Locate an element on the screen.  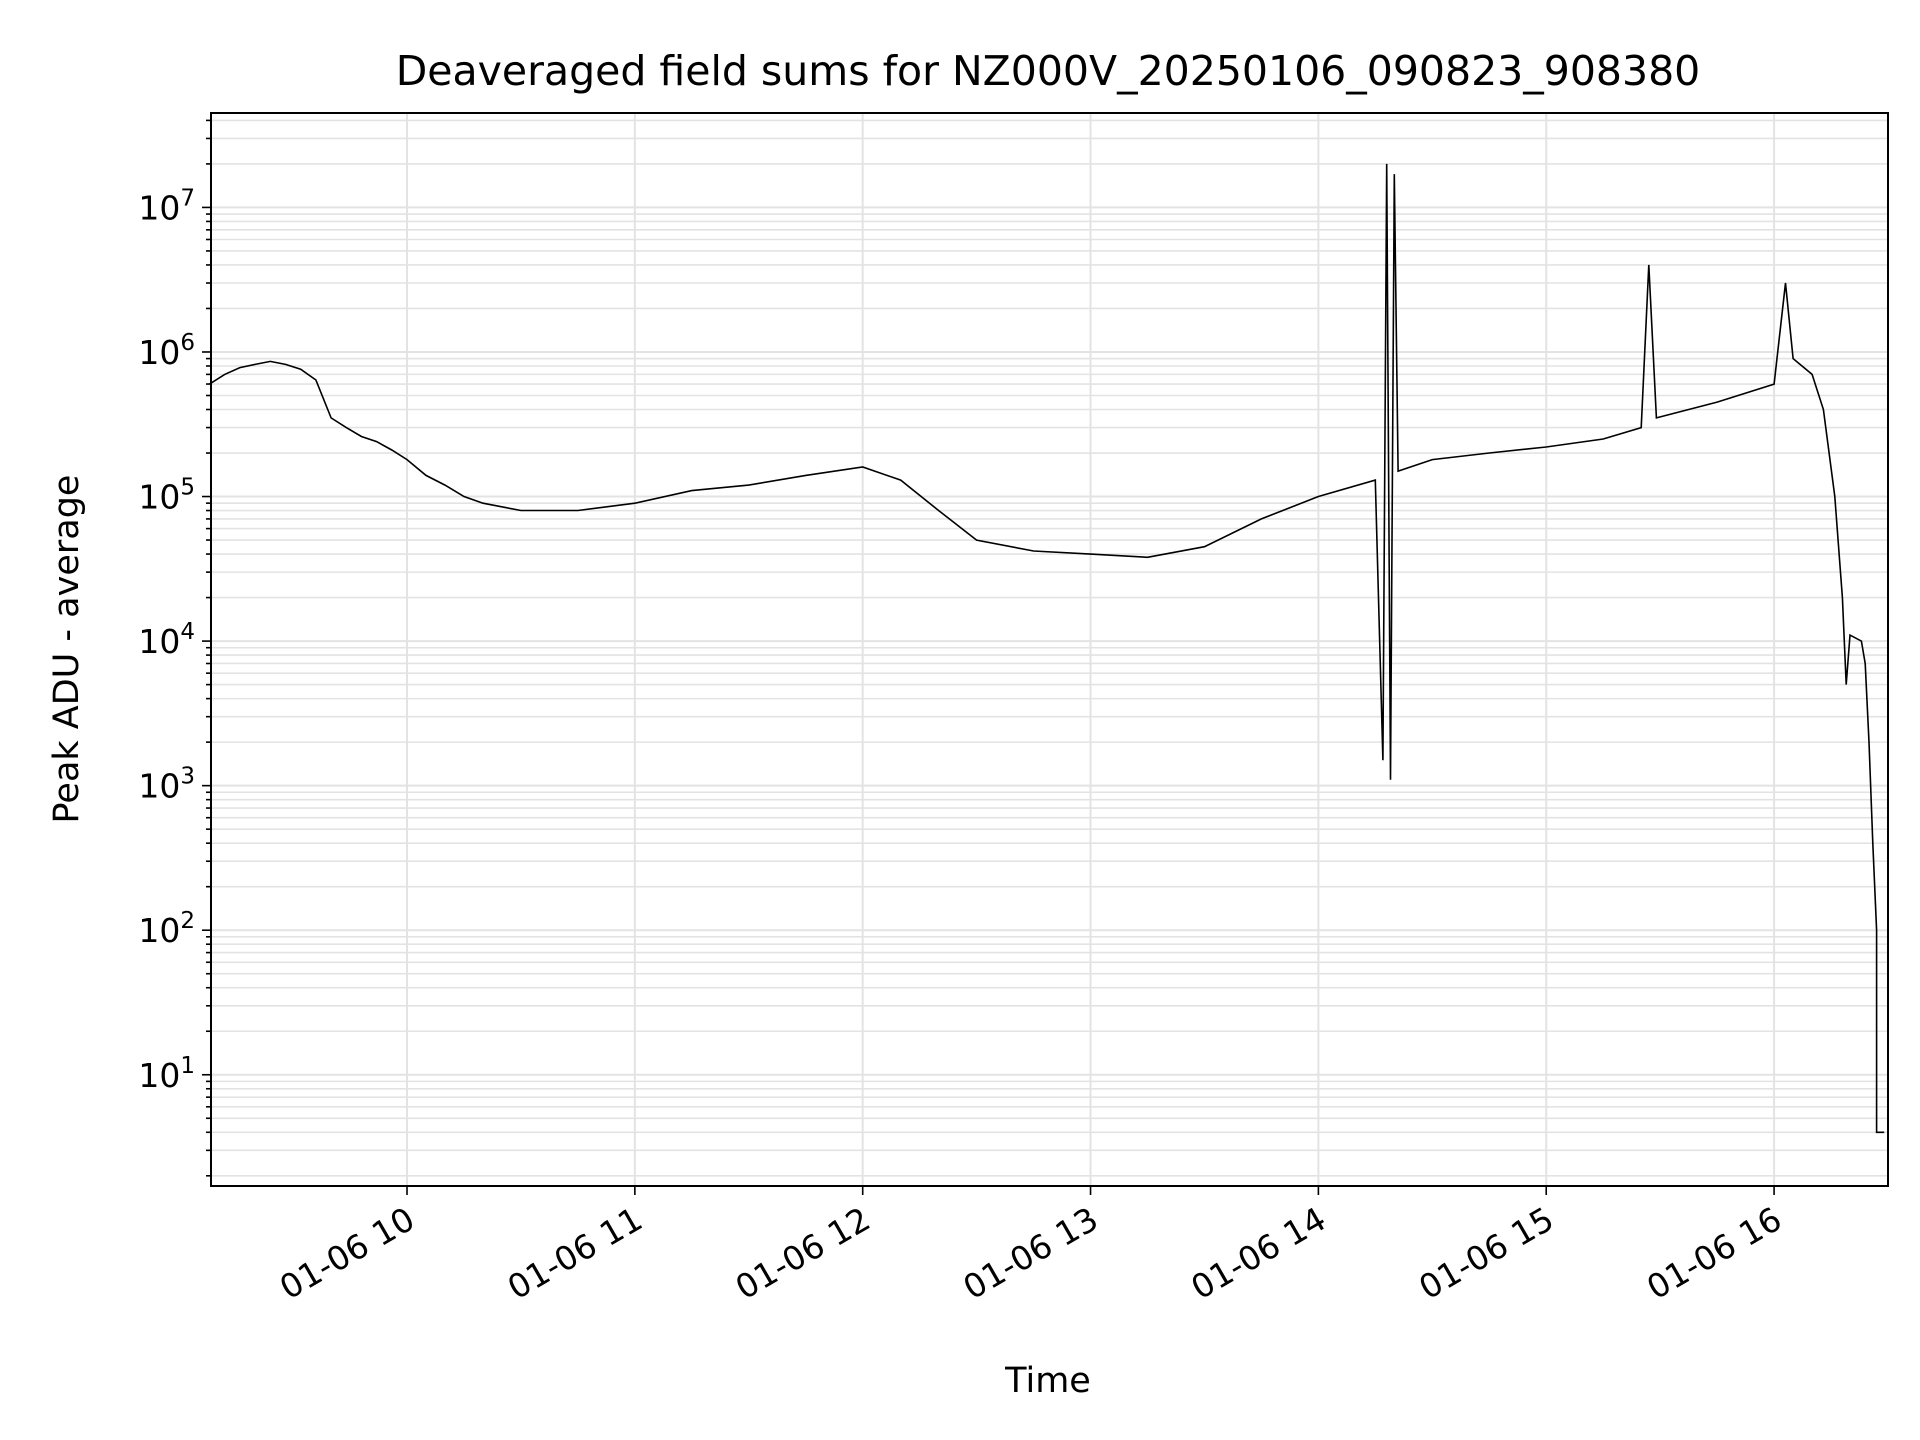
x-axis-label: Time is located at coordinates (1047, 1381).